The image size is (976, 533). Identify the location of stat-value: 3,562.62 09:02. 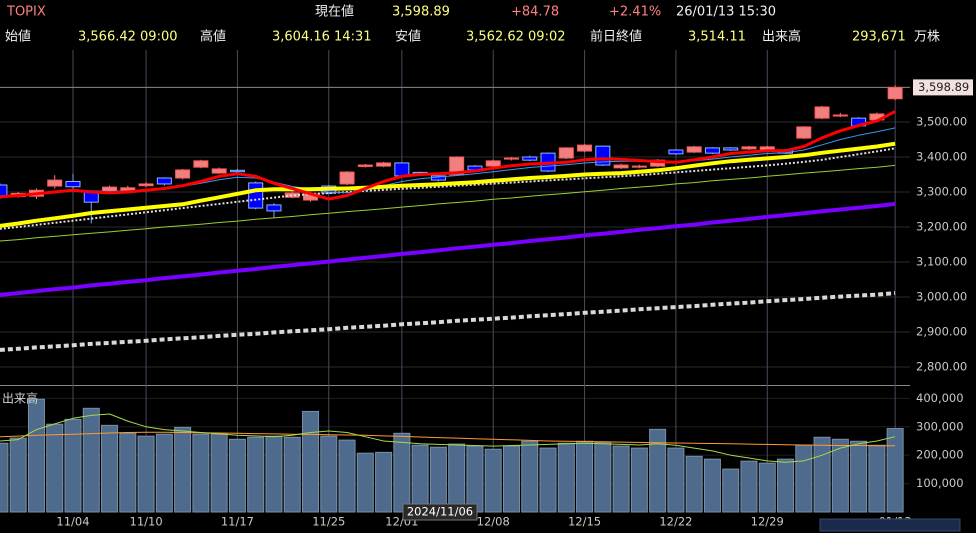
(516, 37).